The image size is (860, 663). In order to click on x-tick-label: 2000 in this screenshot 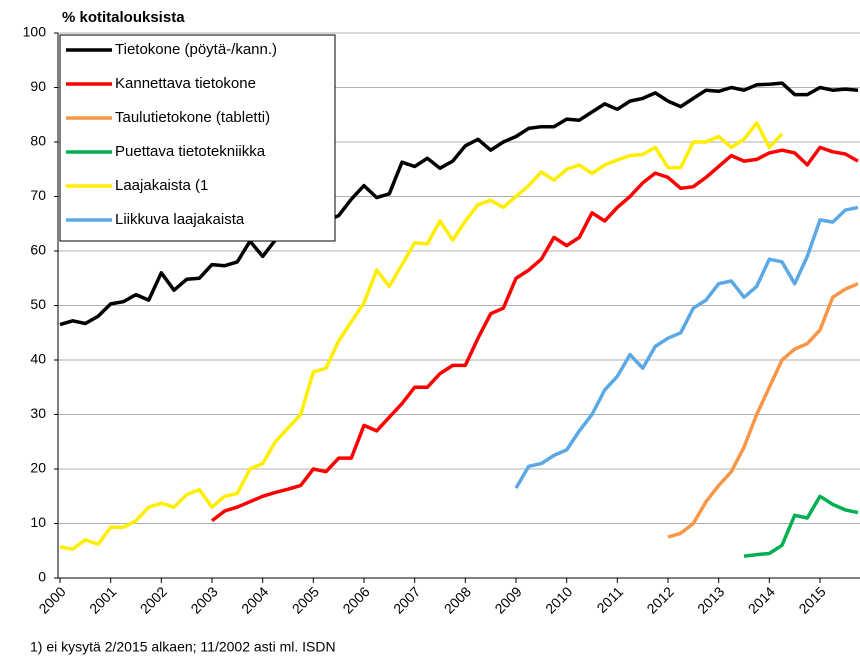, I will do `click(51, 599)`.